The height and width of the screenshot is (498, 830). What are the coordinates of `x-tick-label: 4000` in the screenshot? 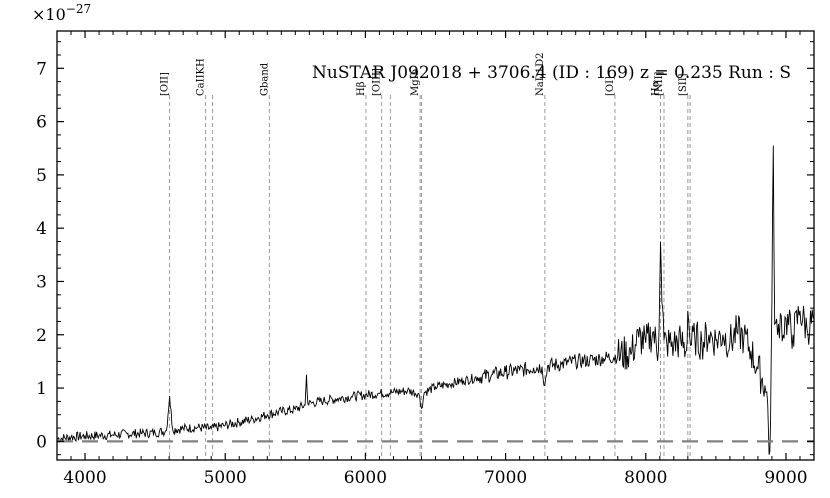 It's located at (84, 478).